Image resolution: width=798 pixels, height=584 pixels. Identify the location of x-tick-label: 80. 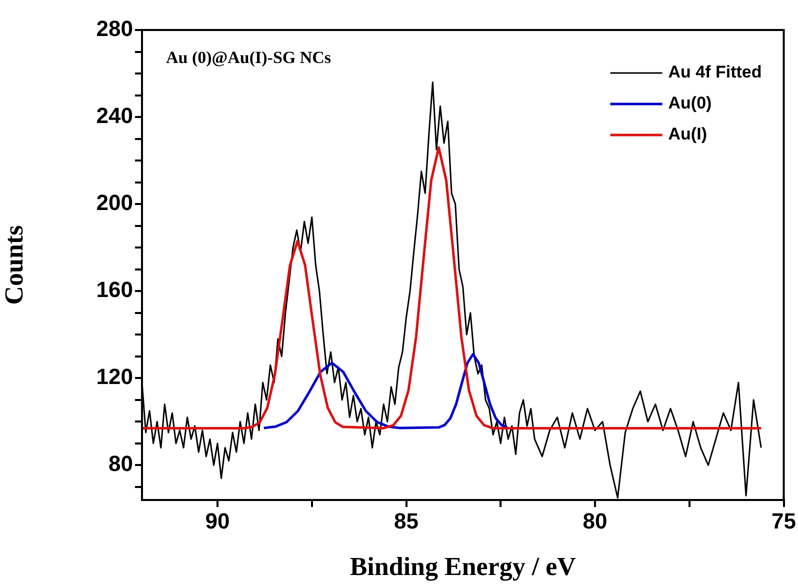
(595, 521).